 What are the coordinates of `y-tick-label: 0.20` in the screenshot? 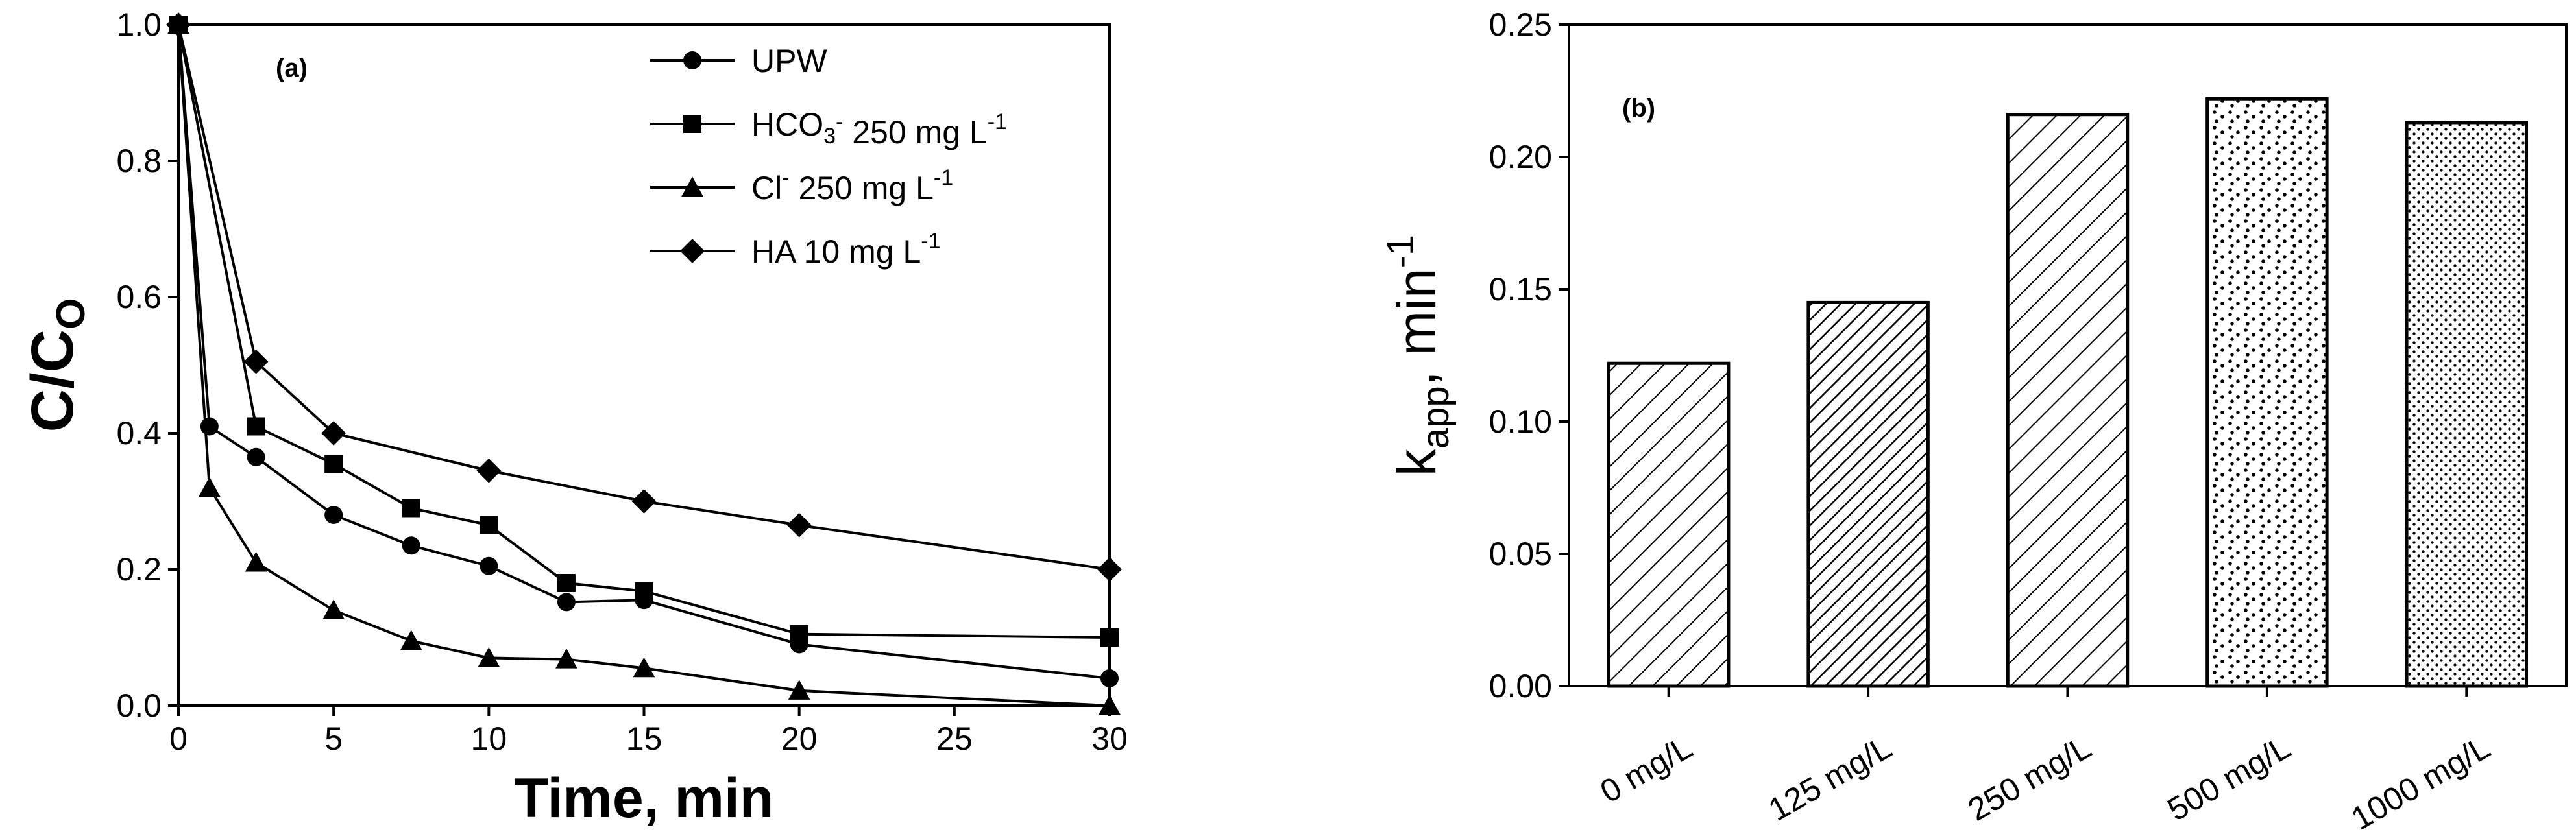 It's located at (1520, 157).